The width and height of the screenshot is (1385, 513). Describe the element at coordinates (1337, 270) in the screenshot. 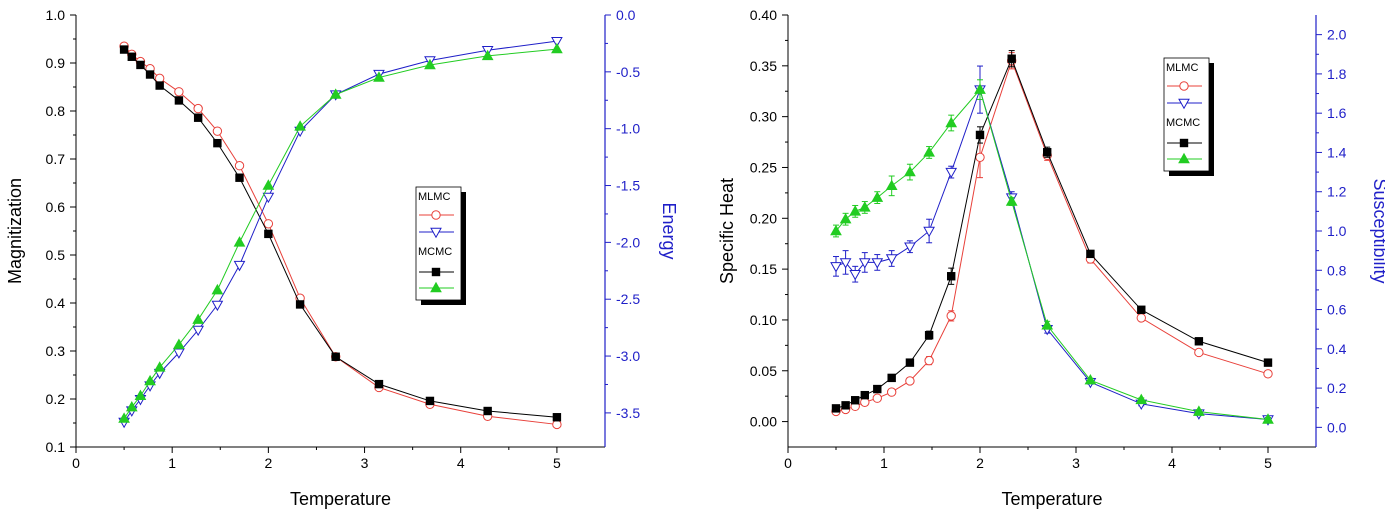

I see `y-right-tick-label: 0.8` at that location.